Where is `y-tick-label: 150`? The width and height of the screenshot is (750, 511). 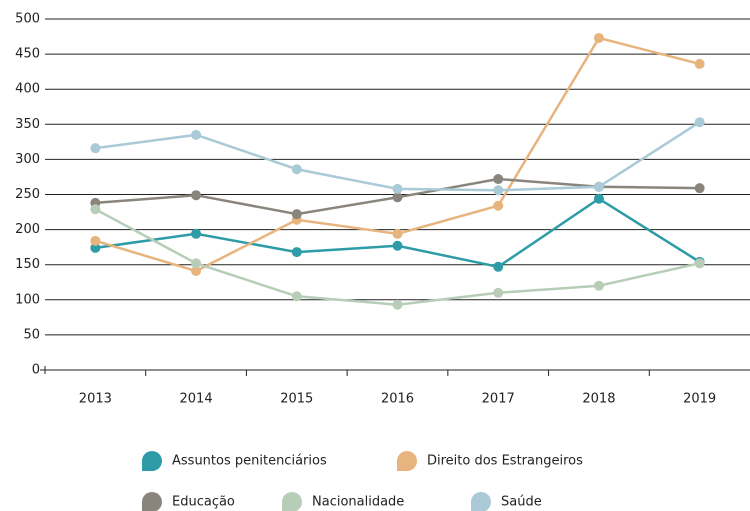
y-tick-label: 150 is located at coordinates (27, 264).